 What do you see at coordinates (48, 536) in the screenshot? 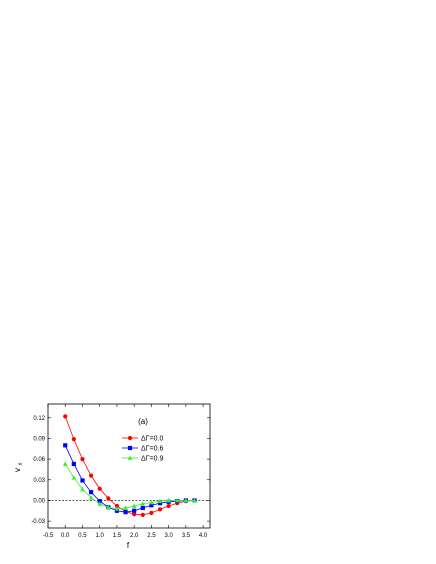
I see `x-tick-label: -0.5` at bounding box center [48, 536].